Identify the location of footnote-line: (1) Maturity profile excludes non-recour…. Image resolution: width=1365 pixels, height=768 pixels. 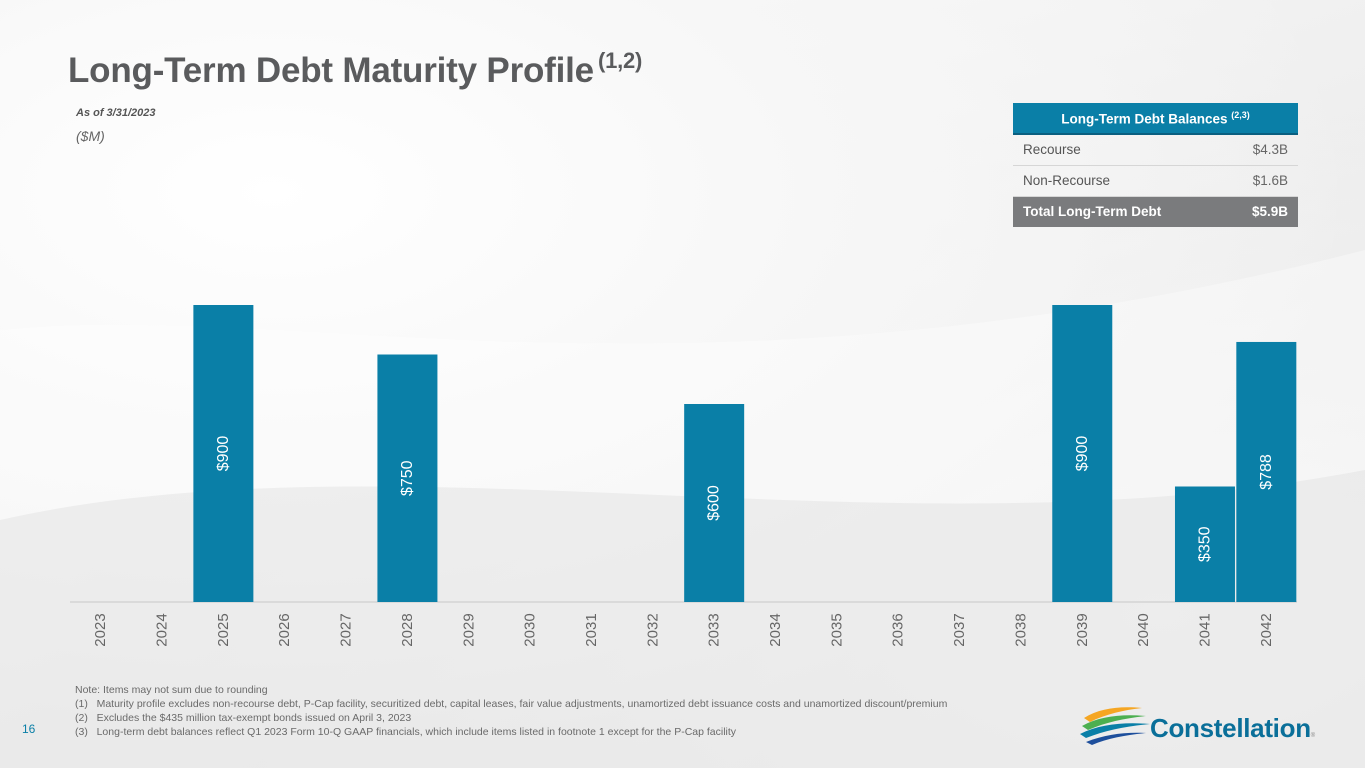
(511, 704).